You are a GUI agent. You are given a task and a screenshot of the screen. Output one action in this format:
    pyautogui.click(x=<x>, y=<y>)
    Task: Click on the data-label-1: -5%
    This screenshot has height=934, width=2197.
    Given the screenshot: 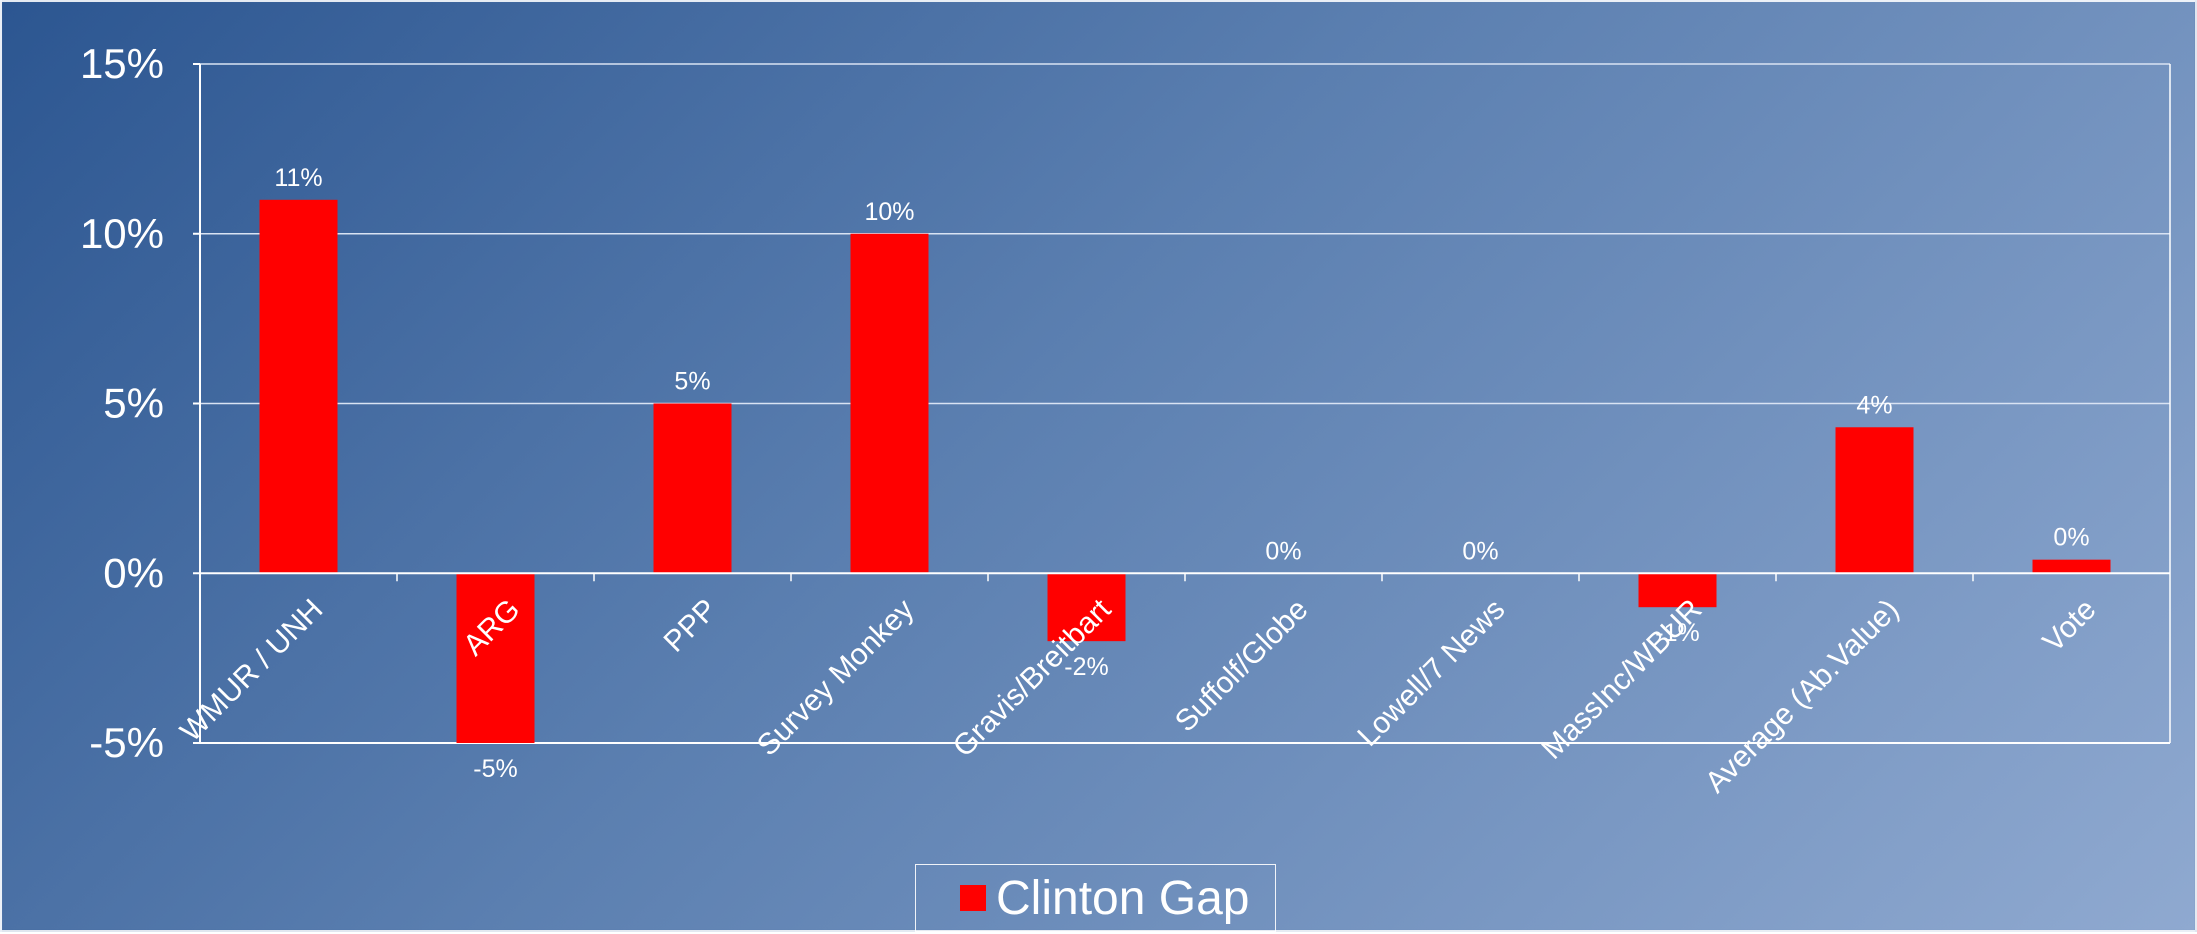 What is the action you would take?
    pyautogui.click(x=495, y=769)
    